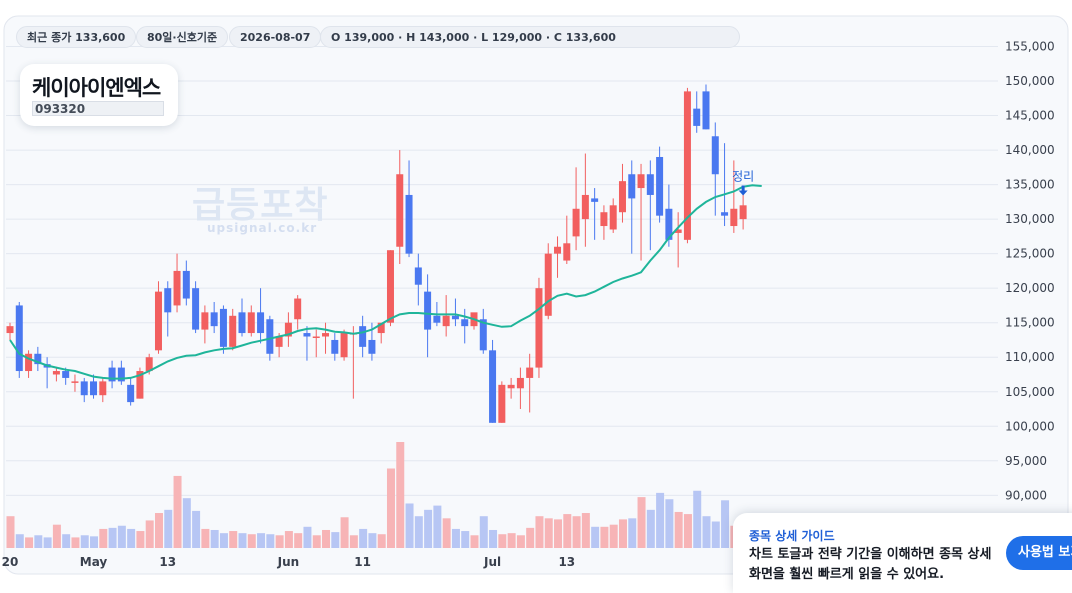 The image size is (1072, 593). Describe the element at coordinates (94, 562) in the screenshot. I see `x-tick-label: May` at that location.